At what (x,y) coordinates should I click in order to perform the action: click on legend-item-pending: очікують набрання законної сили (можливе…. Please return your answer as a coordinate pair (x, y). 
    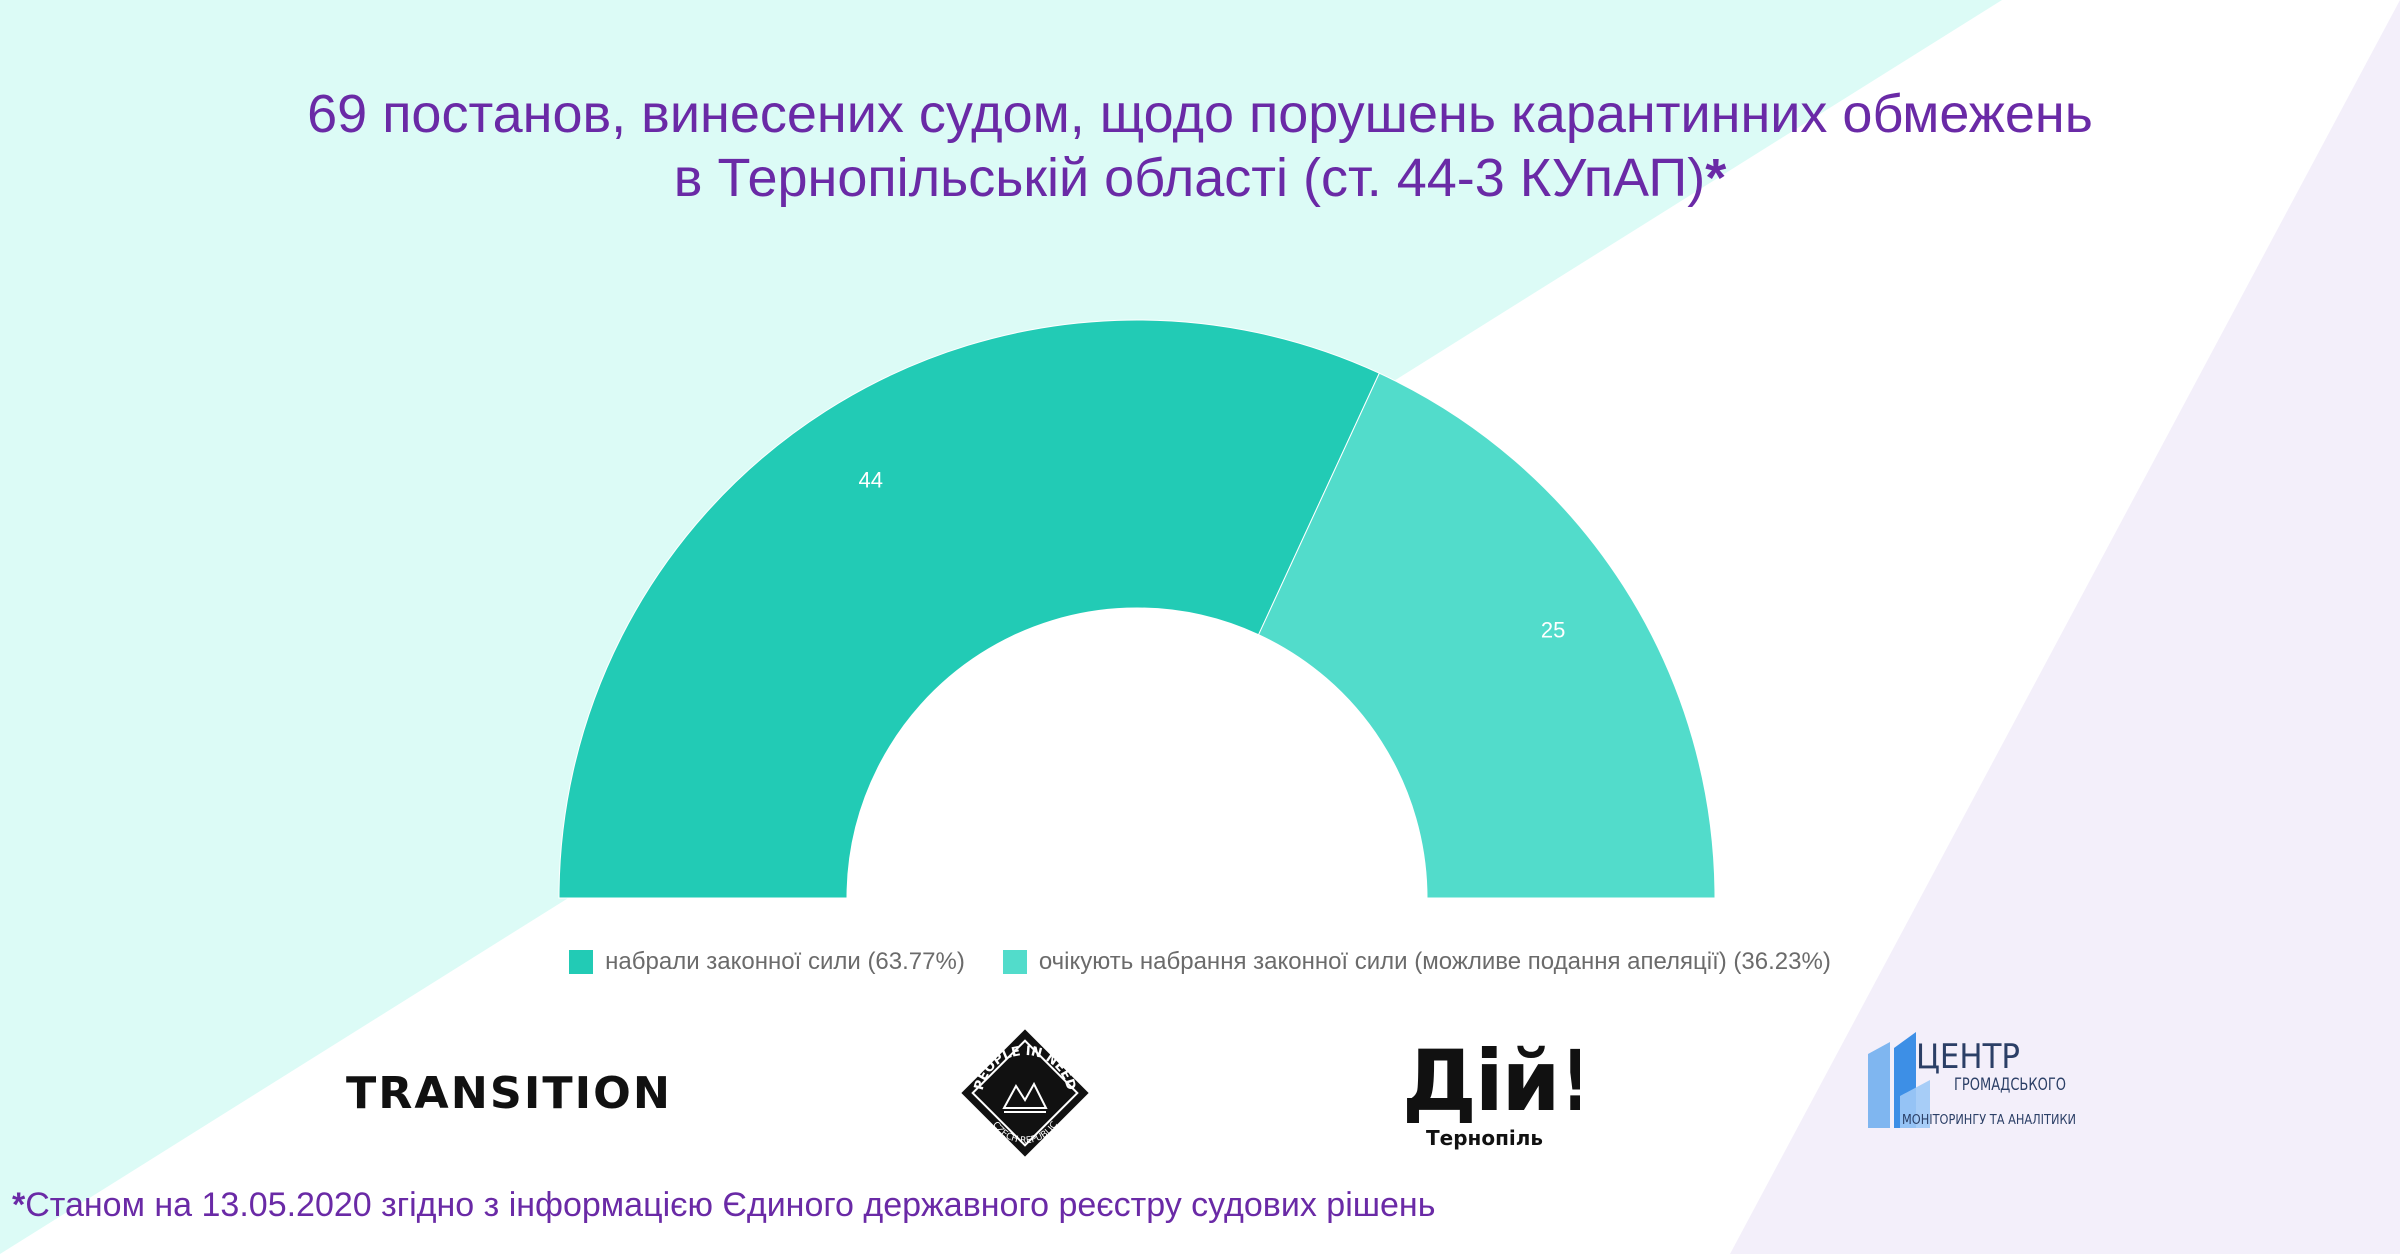
    Looking at the image, I should click on (1416, 962).